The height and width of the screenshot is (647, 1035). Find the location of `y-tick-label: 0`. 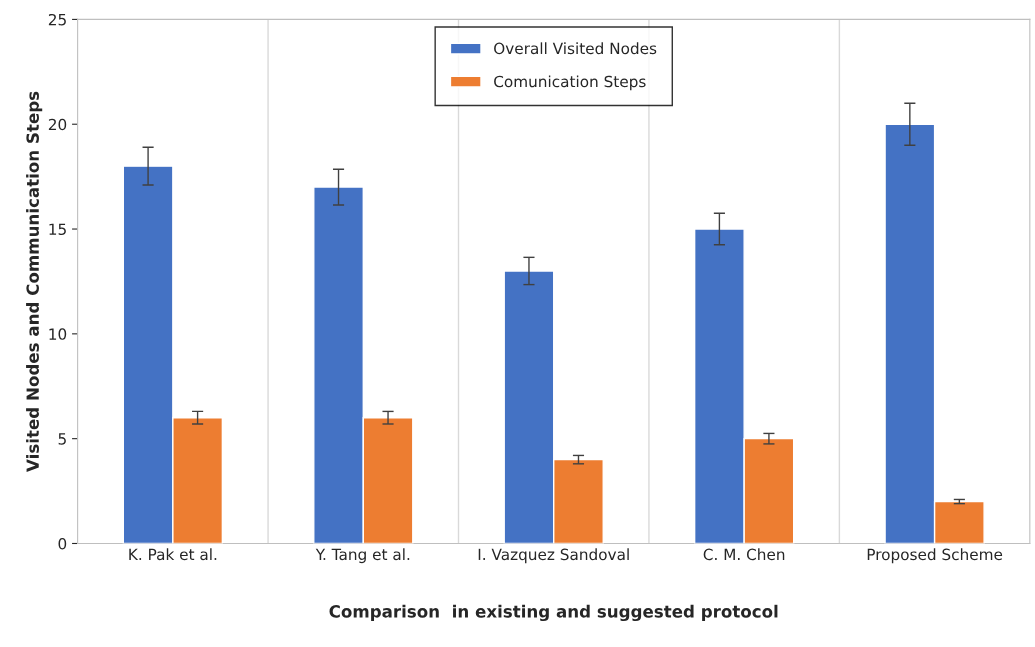

y-tick-label: 0 is located at coordinates (62, 543).